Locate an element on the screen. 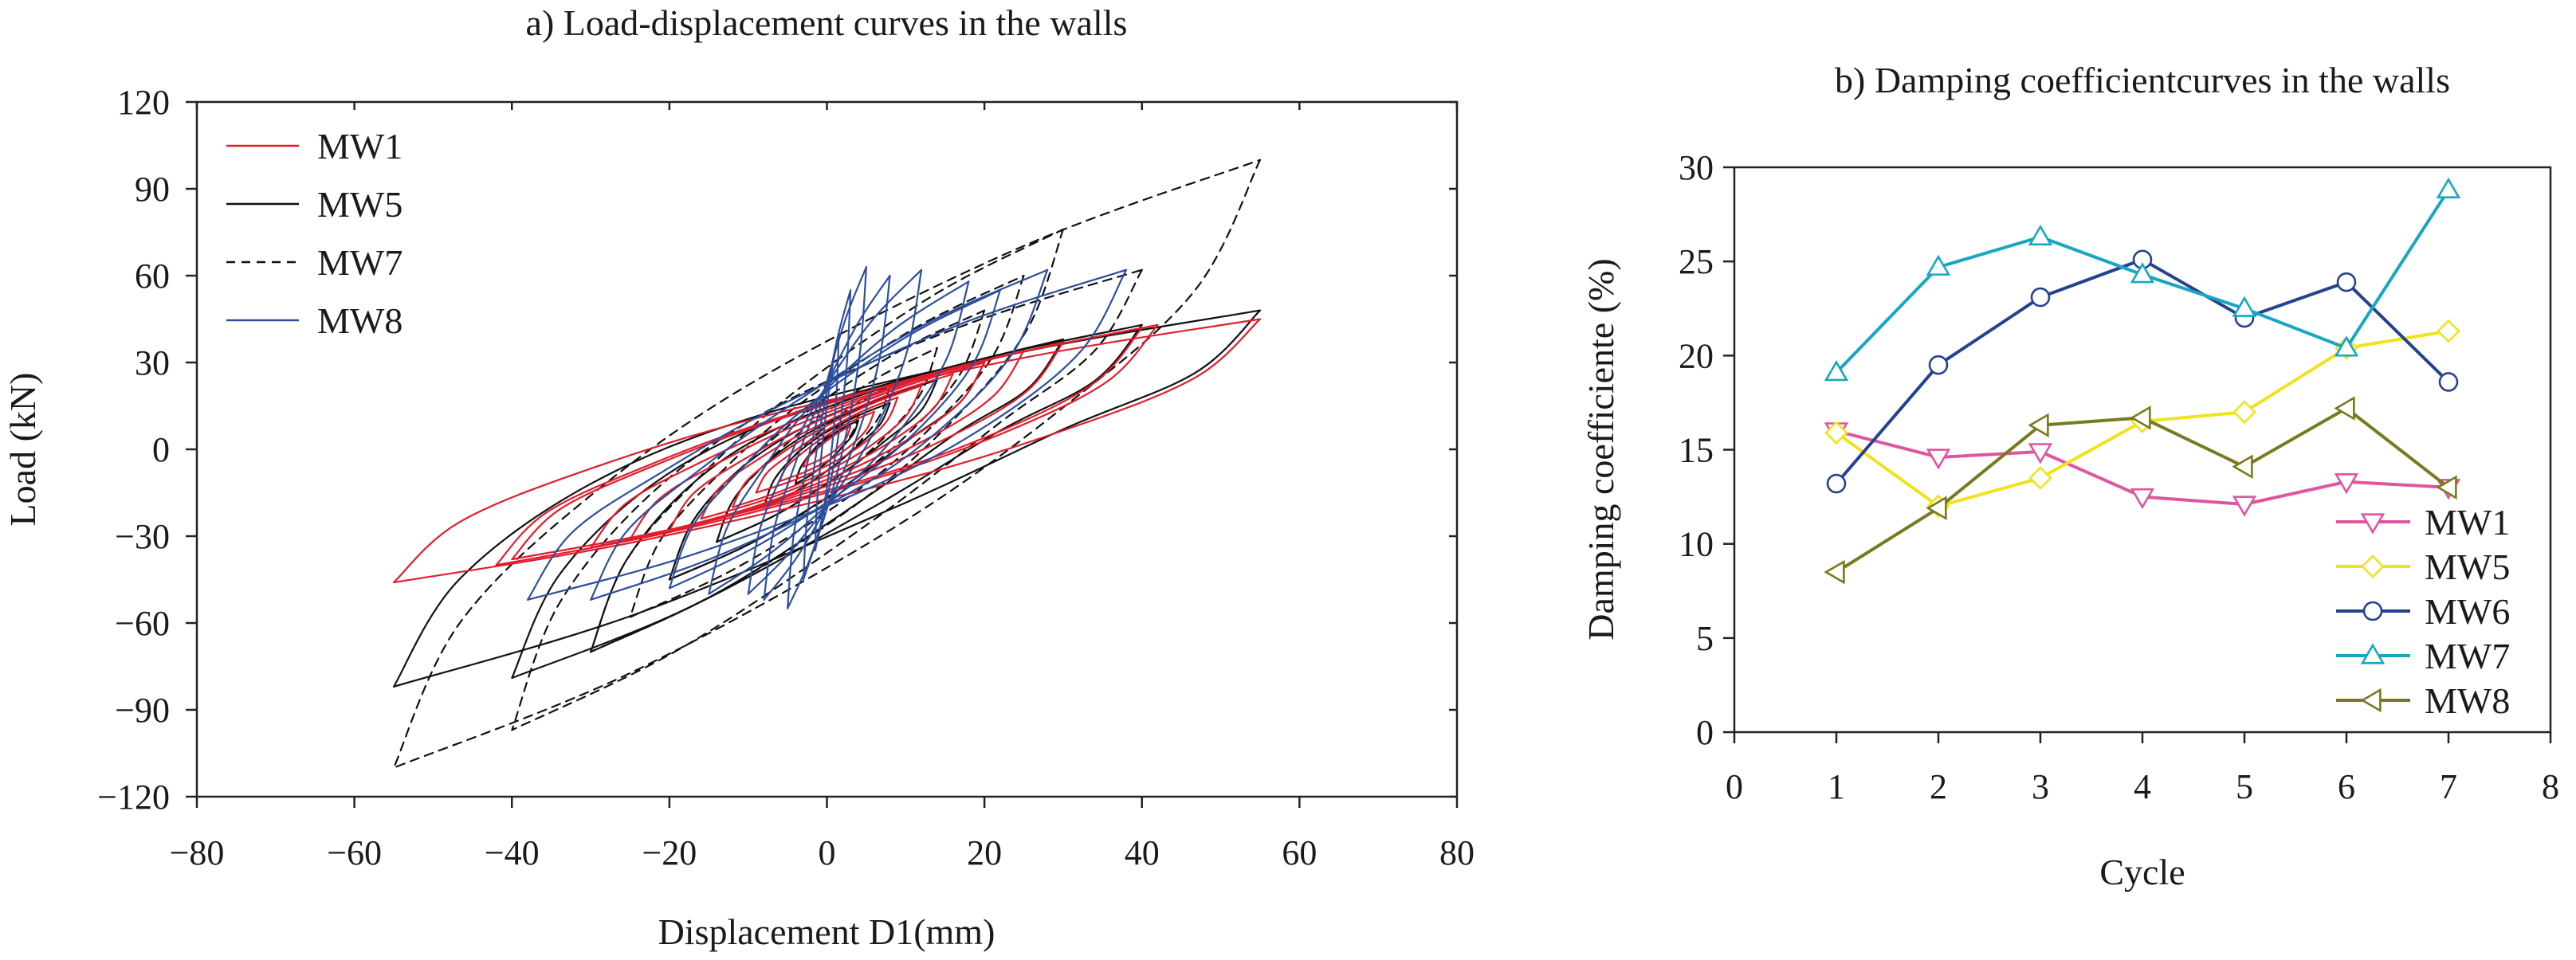 The width and height of the screenshot is (2576, 960). y-tick-label: 20 is located at coordinates (1696, 355).